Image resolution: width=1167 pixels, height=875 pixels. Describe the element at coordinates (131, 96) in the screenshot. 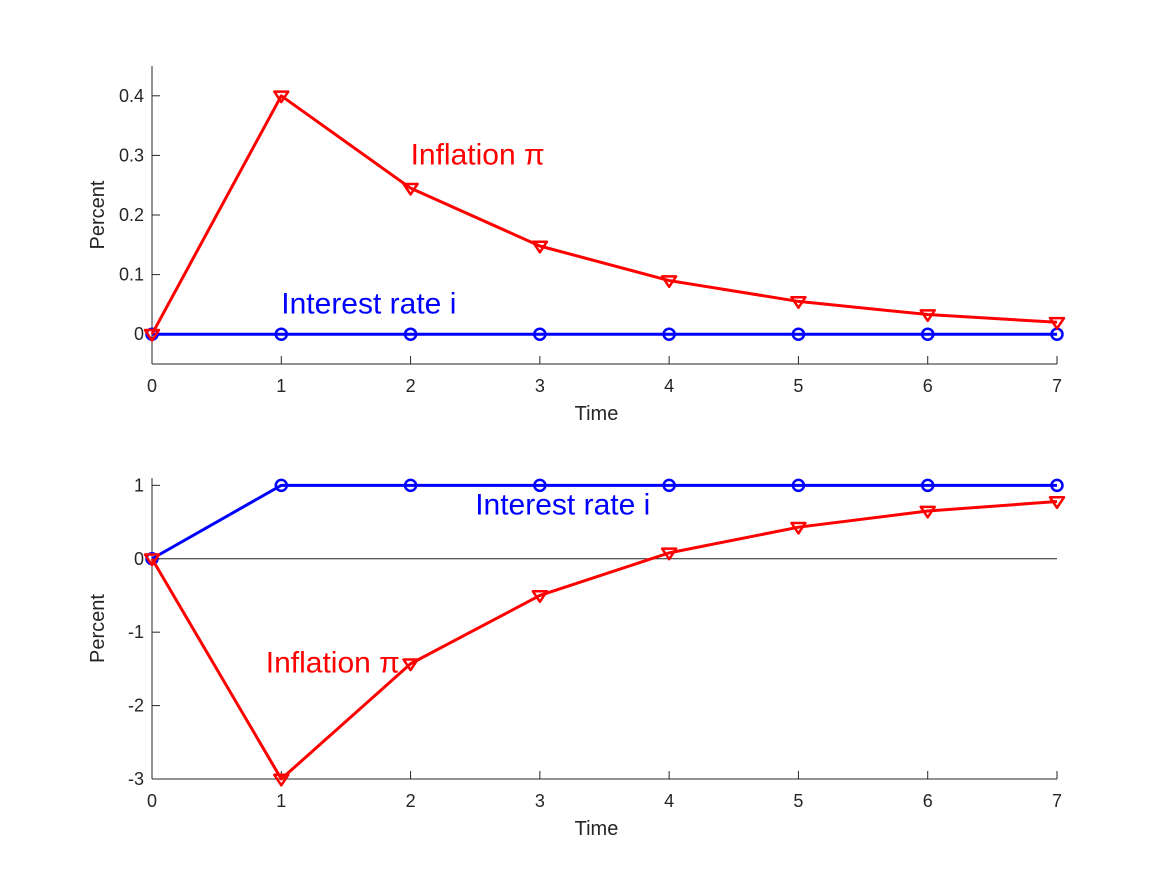

I see `y-tick-label: 0.4` at that location.